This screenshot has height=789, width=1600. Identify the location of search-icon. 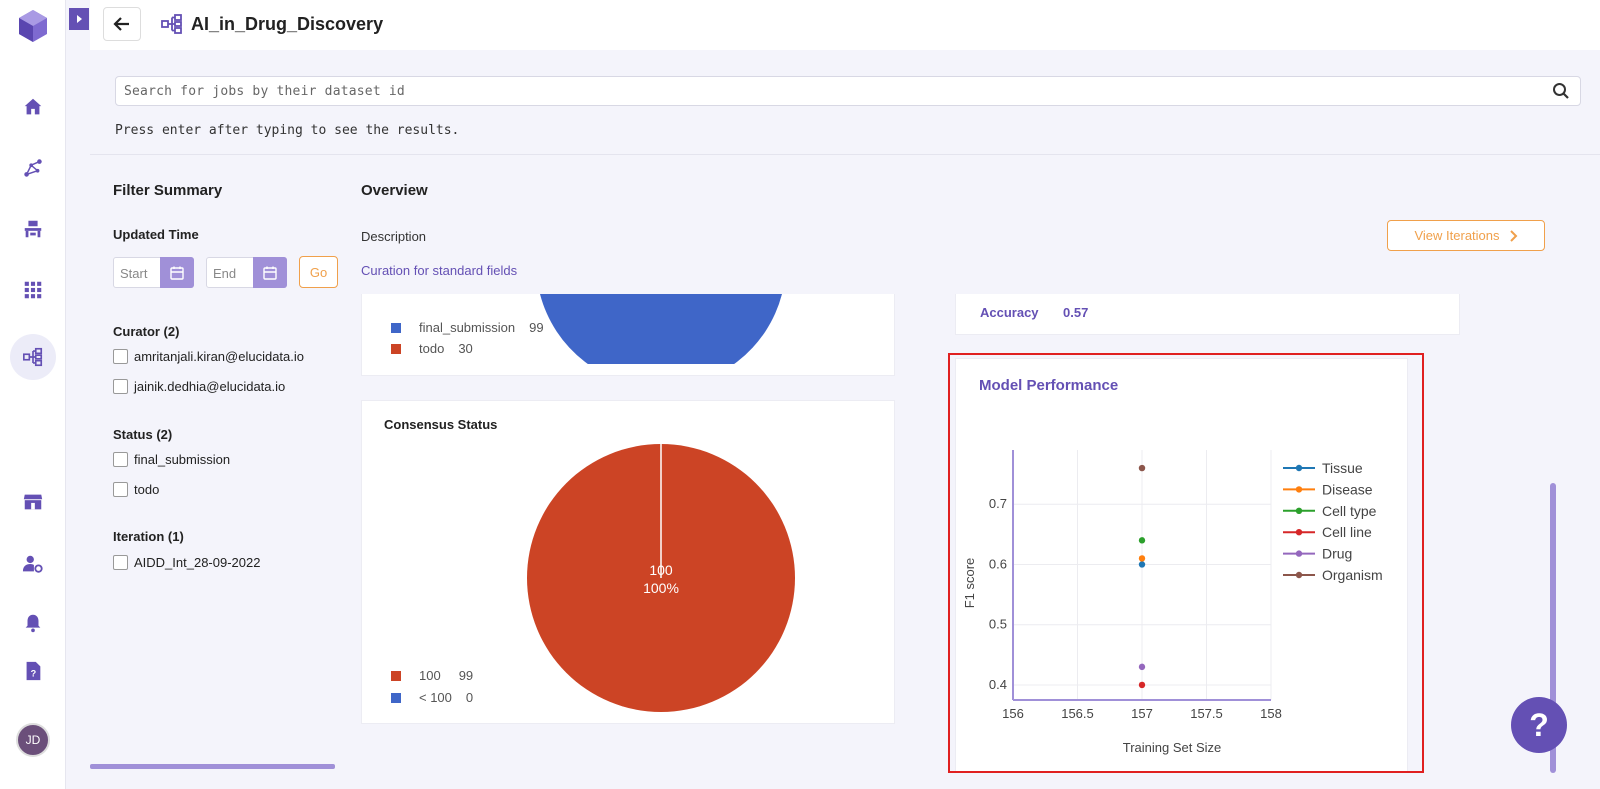
(1561, 91).